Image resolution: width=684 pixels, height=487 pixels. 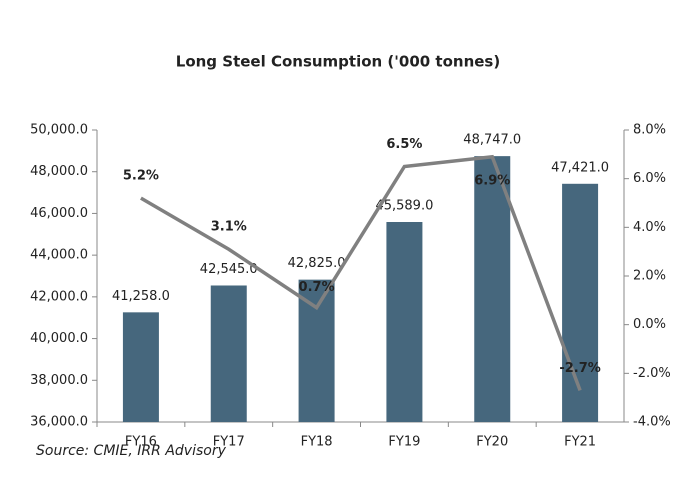 I want to click on y-tick-label: 40,000.0, so click(x=59, y=338).